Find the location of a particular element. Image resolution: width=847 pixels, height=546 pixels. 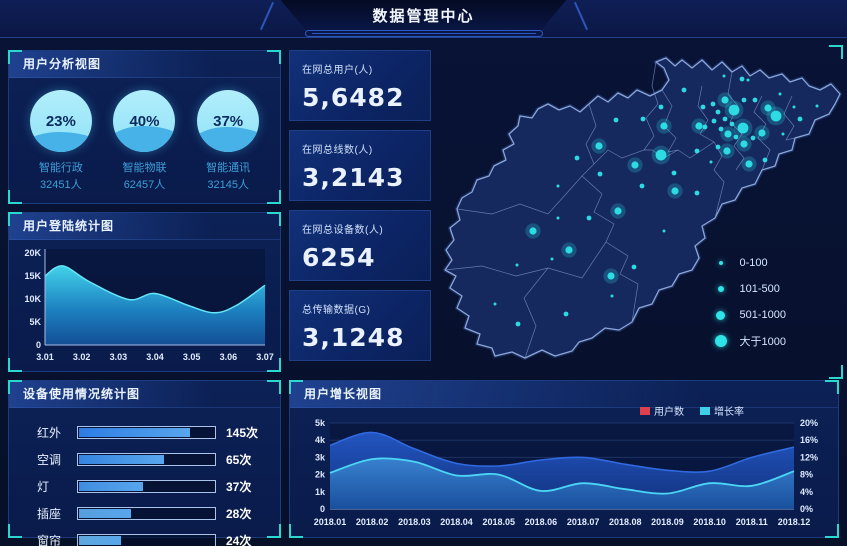

svg-text: 16% is located at coordinates (809, 440).